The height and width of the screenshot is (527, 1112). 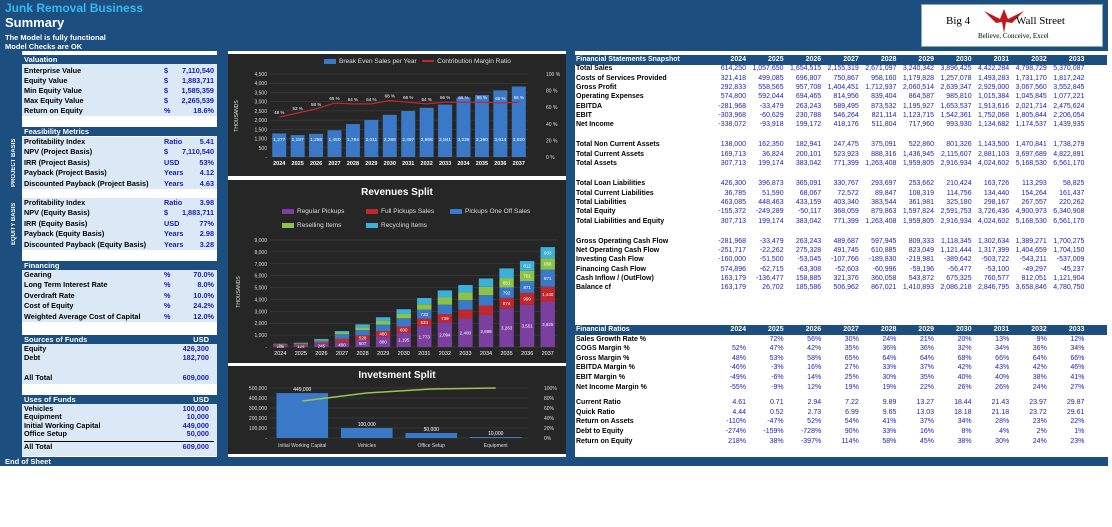 What do you see at coordinates (425, 336) in the screenshot?
I see `segment-value-label: 1,773` at bounding box center [425, 336].